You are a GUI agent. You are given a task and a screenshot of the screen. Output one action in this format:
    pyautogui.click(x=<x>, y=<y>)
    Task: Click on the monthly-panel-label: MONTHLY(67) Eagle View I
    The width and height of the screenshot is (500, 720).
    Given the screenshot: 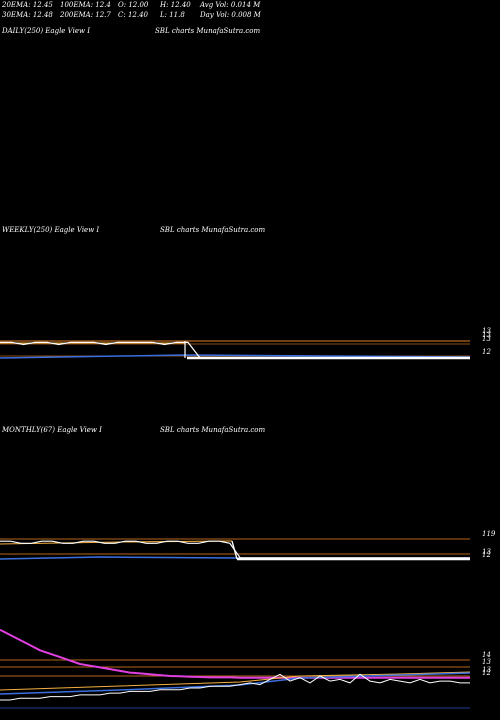 What is the action you would take?
    pyautogui.click(x=52, y=430)
    